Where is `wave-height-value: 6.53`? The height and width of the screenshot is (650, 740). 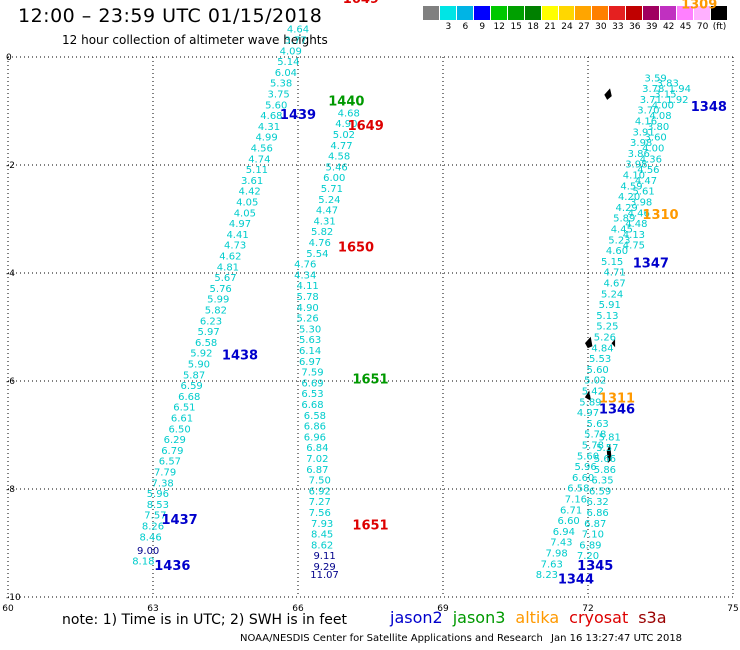
wave-height-value: 6.53 is located at coordinates (312, 394).